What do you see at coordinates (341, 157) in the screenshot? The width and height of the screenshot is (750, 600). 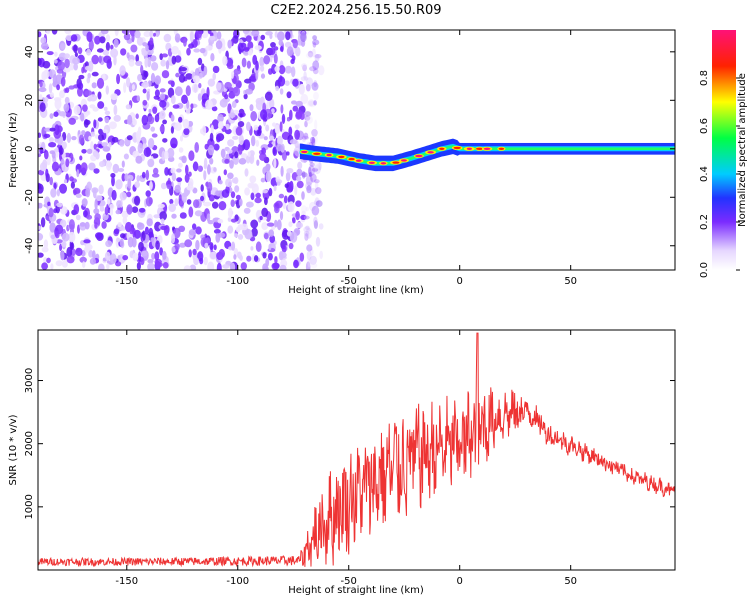 I see `ridge-hotspot-core` at bounding box center [341, 157].